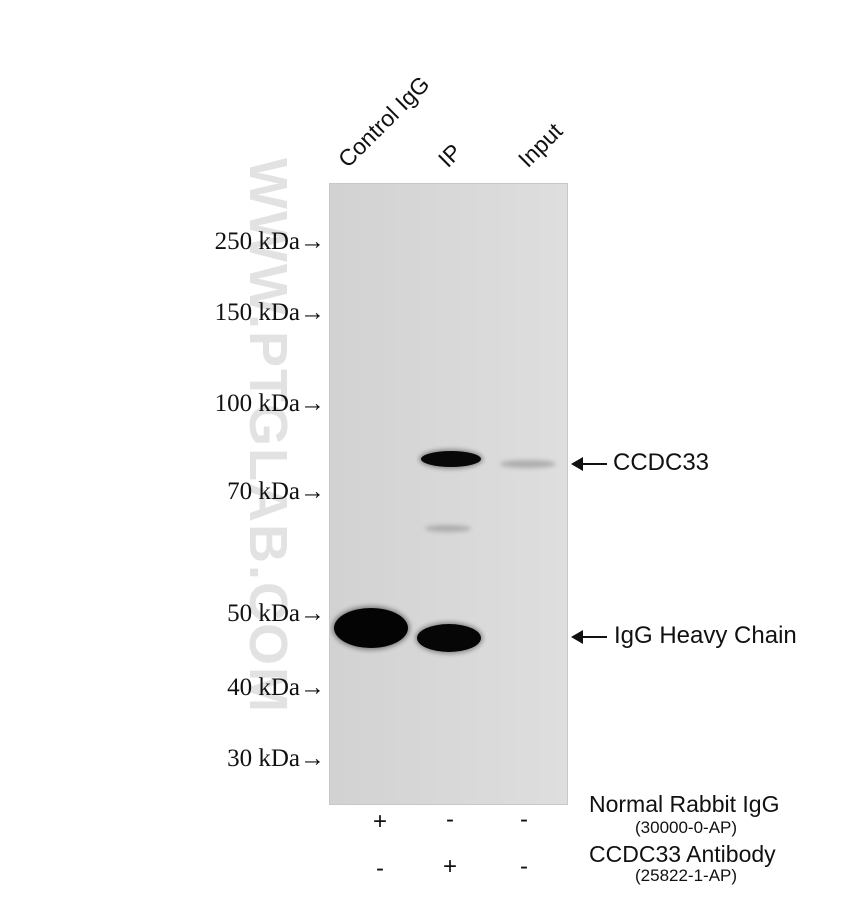 This screenshot has width=850, height=903. I want to click on sign-row1-lane2: -, so click(450, 819).